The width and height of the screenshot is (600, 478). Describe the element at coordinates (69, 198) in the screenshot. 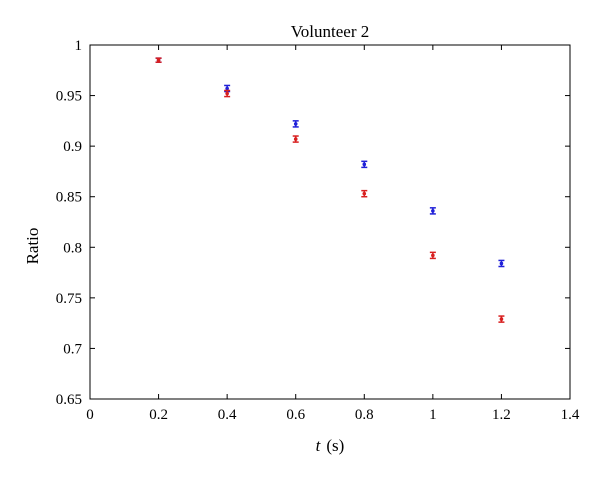

I see `y-tick-label: 0.85` at that location.